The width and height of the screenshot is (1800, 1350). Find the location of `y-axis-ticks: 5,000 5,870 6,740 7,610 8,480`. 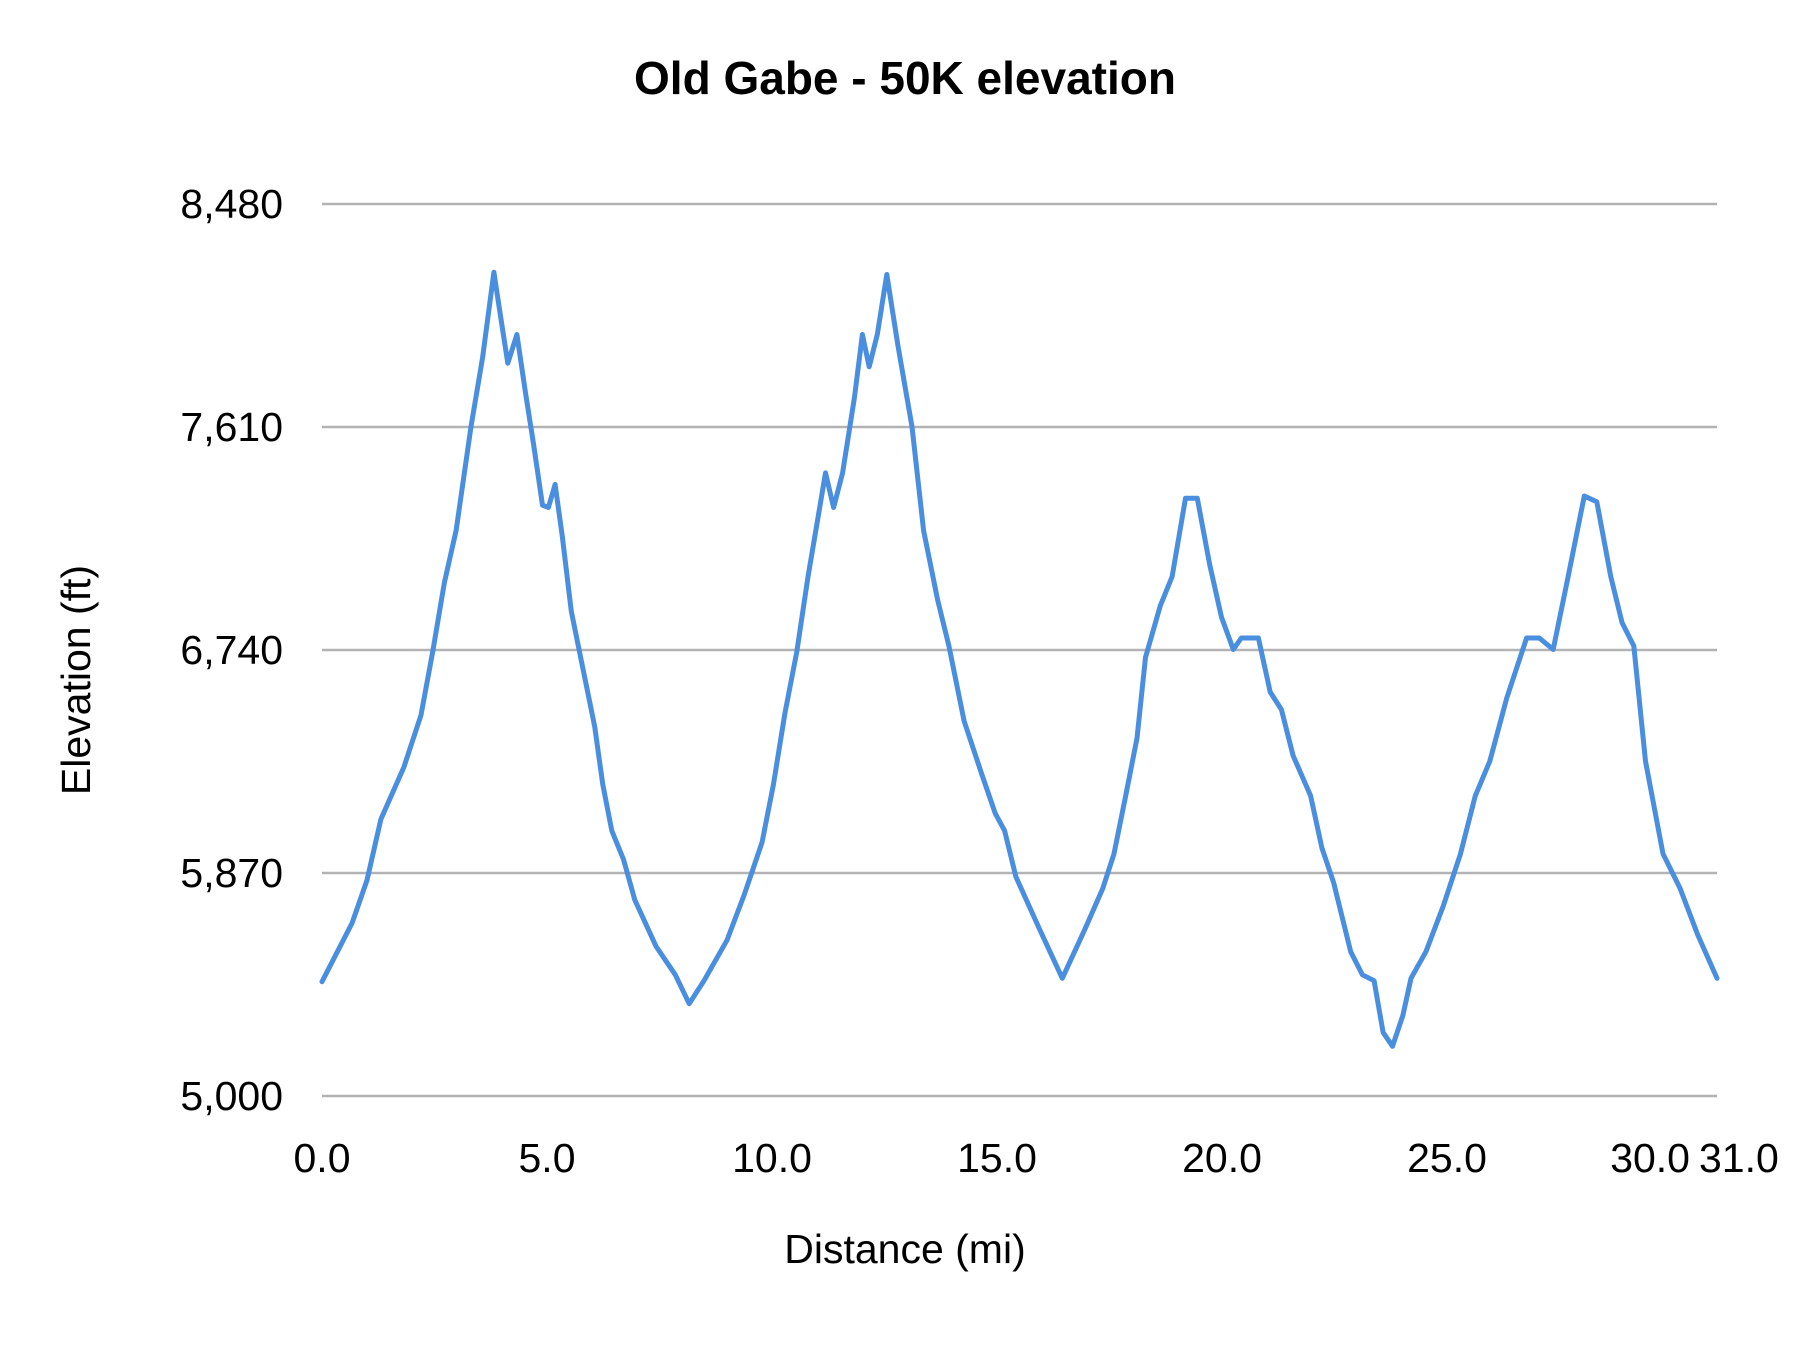

y-axis-ticks: 5,000 5,870 6,740 7,610 8,480 is located at coordinates (231, 650).